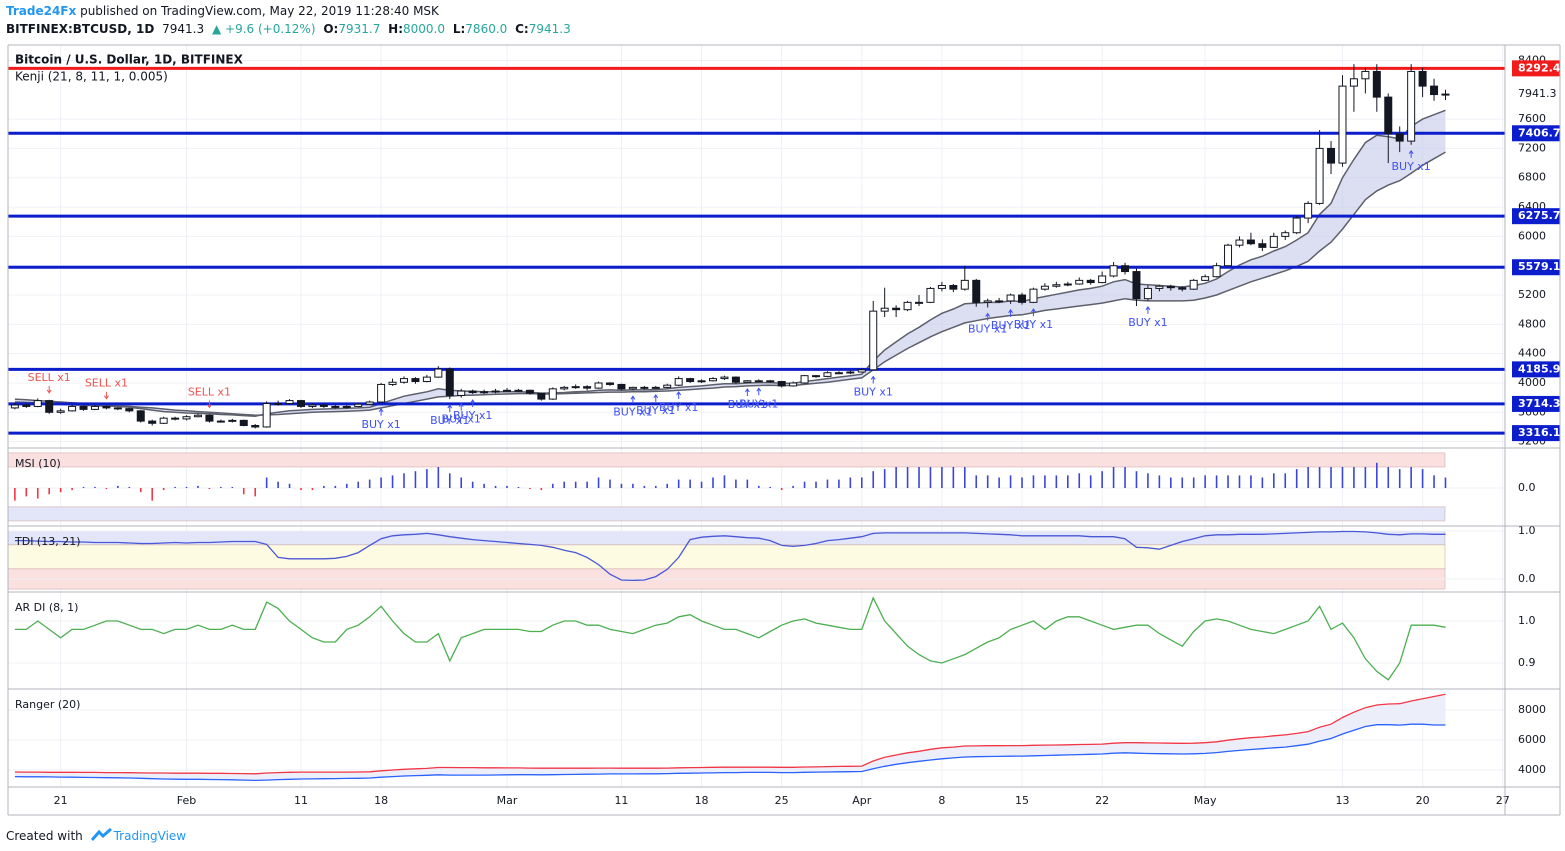 The image size is (1565, 851). I want to click on y-tick-label: 0.9, so click(1527, 662).